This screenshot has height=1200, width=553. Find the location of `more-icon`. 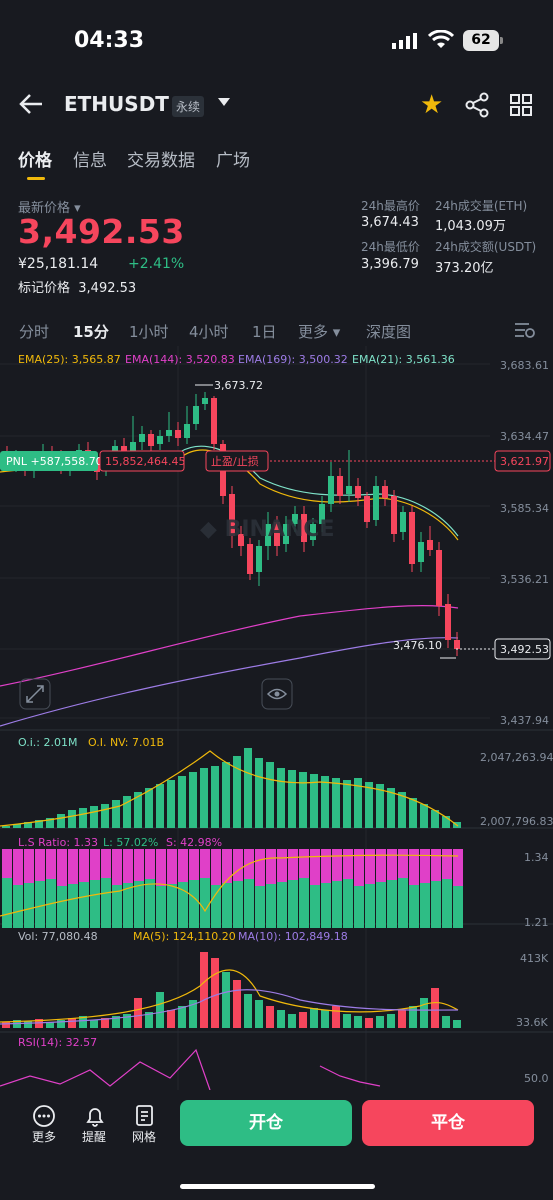

more-icon is located at coordinates (44, 1116).